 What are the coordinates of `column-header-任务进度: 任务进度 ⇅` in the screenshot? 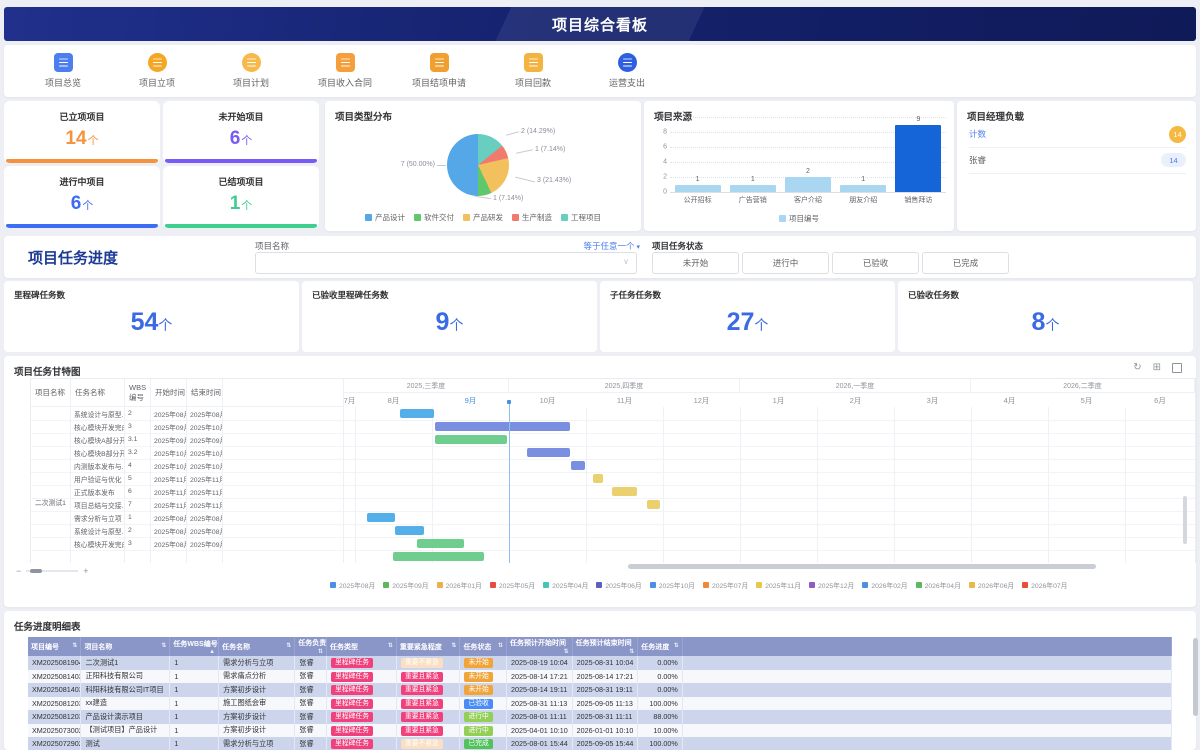 It's located at (660, 646).